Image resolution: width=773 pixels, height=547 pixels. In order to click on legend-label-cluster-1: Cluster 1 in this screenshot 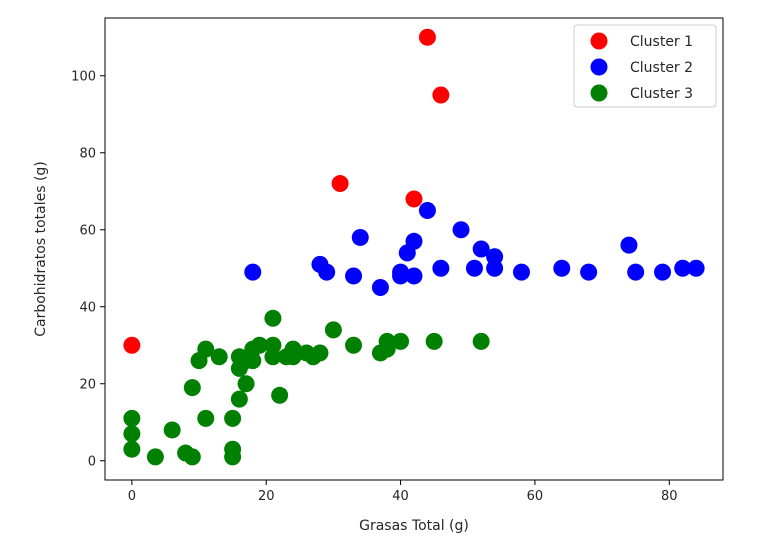, I will do `click(661, 42)`.